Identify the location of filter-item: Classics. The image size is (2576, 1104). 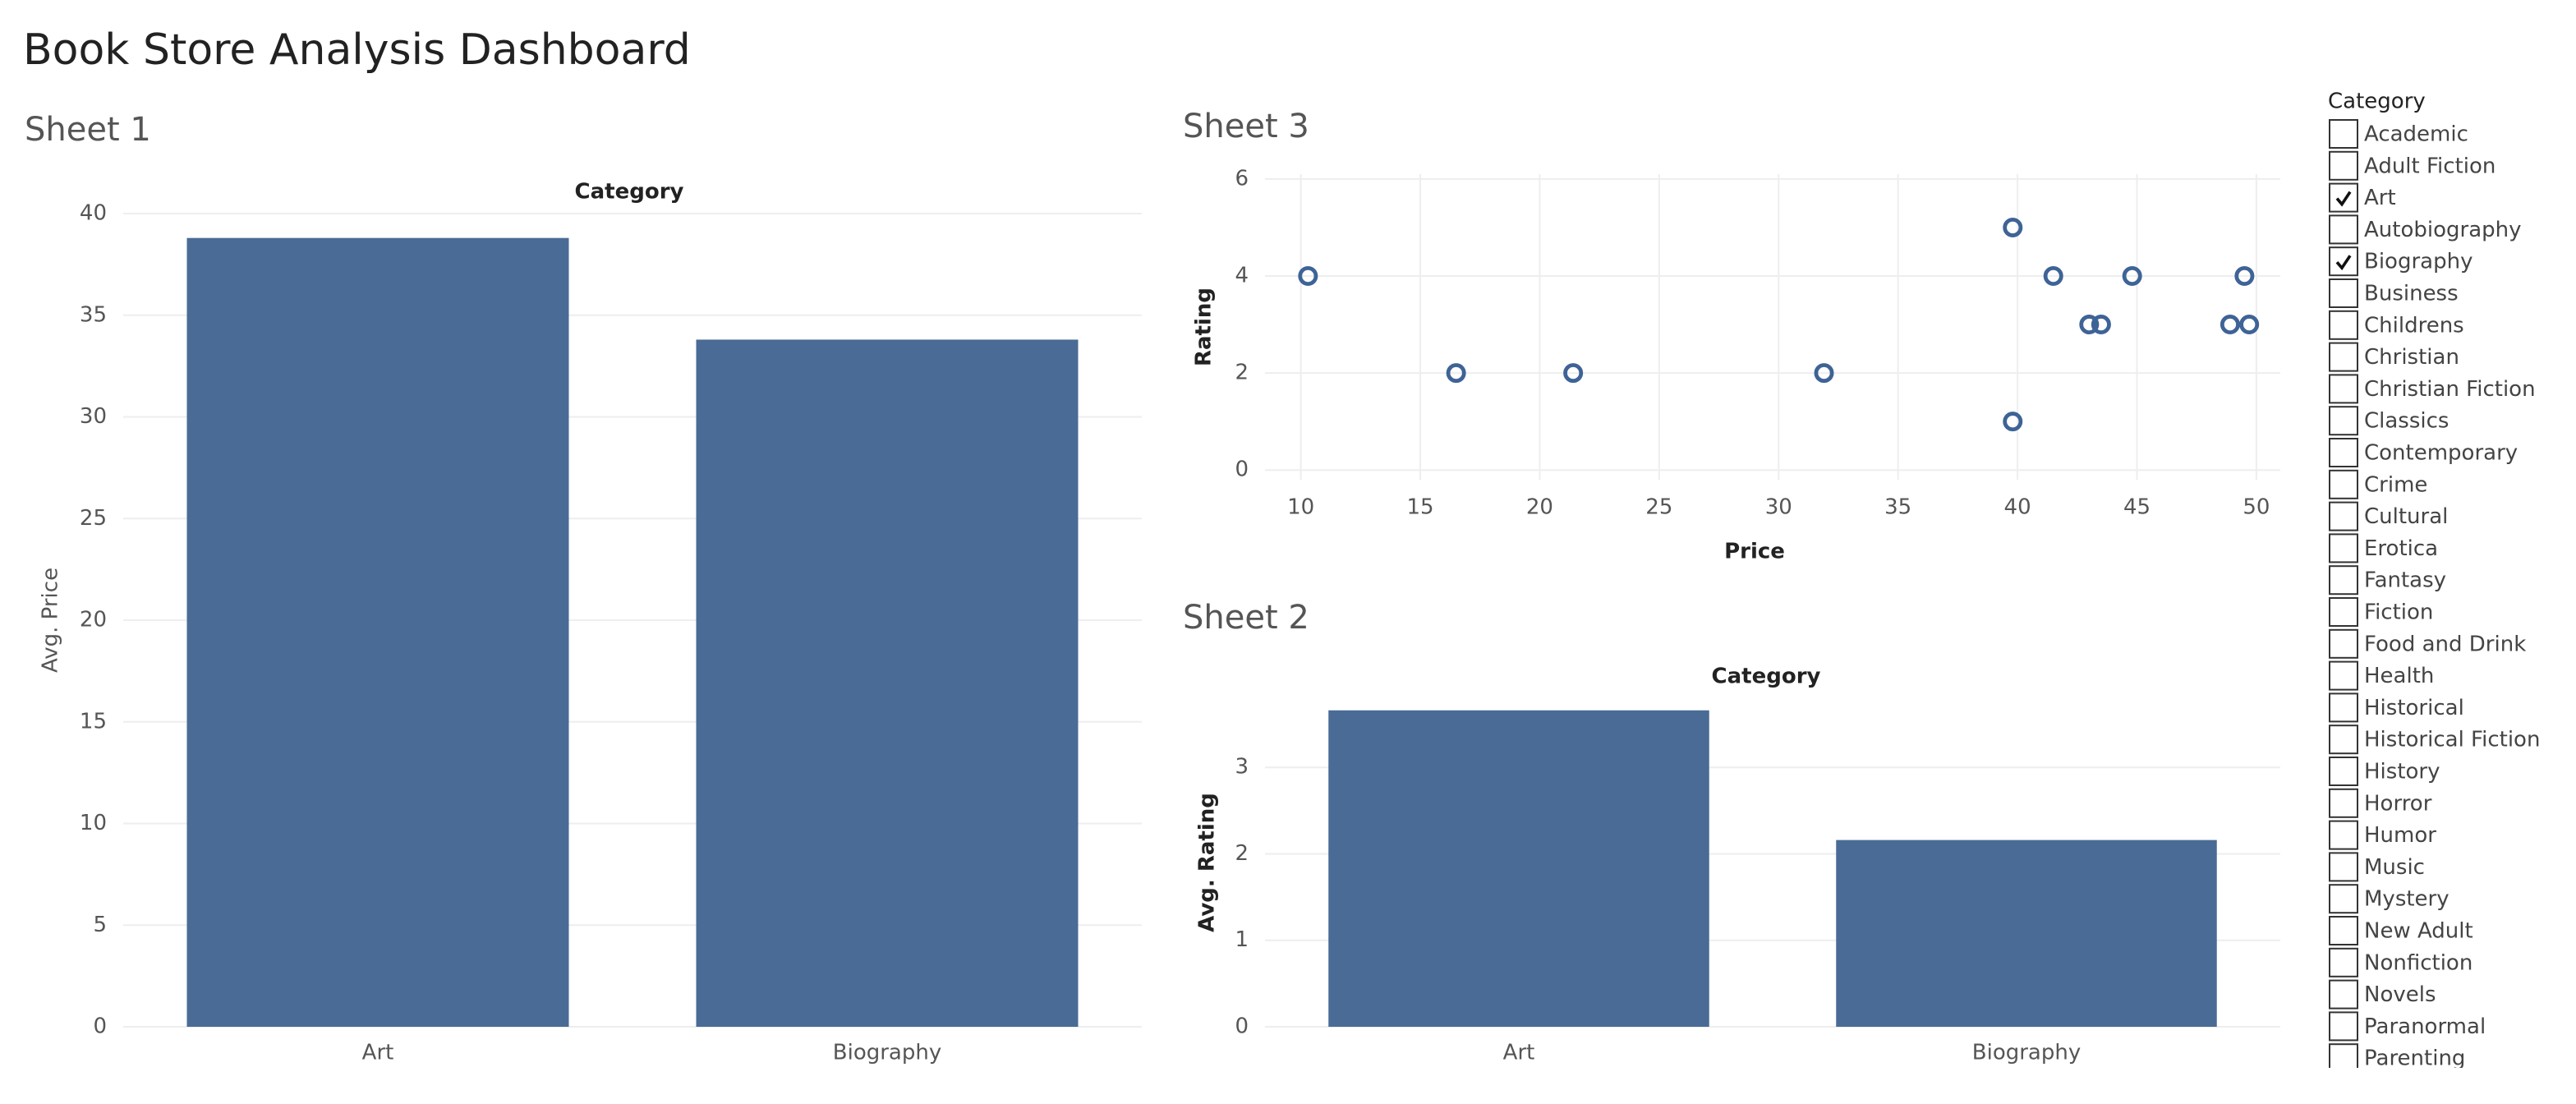
(2389, 421).